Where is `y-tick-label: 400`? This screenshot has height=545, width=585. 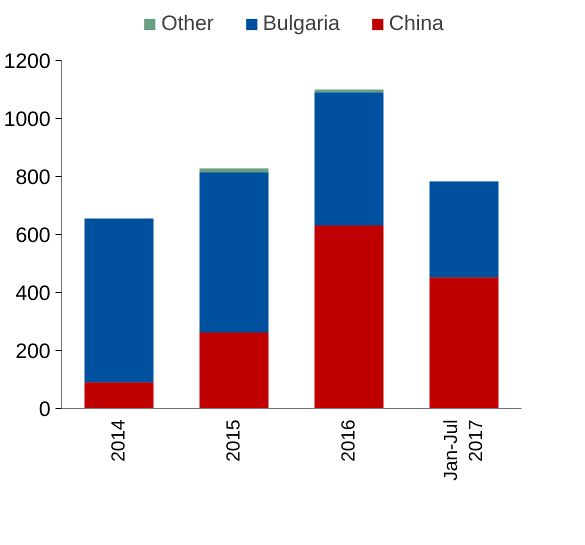 y-tick-label: 400 is located at coordinates (33, 293).